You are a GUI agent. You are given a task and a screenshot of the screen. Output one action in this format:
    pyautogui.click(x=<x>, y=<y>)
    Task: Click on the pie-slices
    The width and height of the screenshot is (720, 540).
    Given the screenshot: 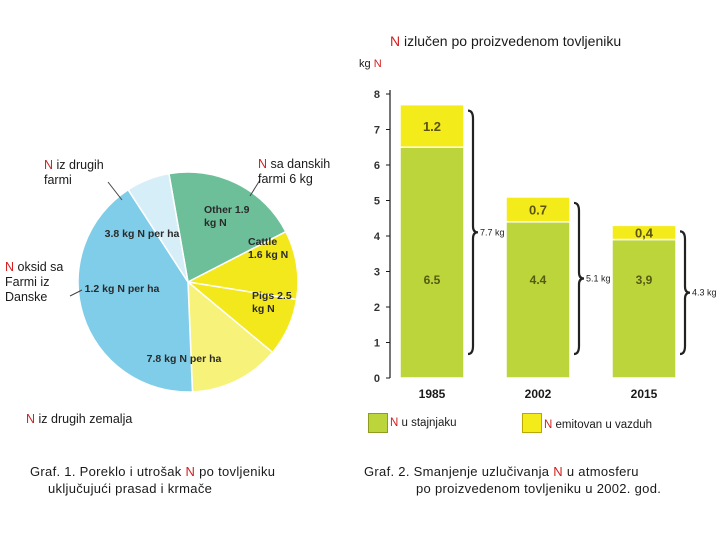 What is the action you would take?
    pyautogui.click(x=188, y=282)
    